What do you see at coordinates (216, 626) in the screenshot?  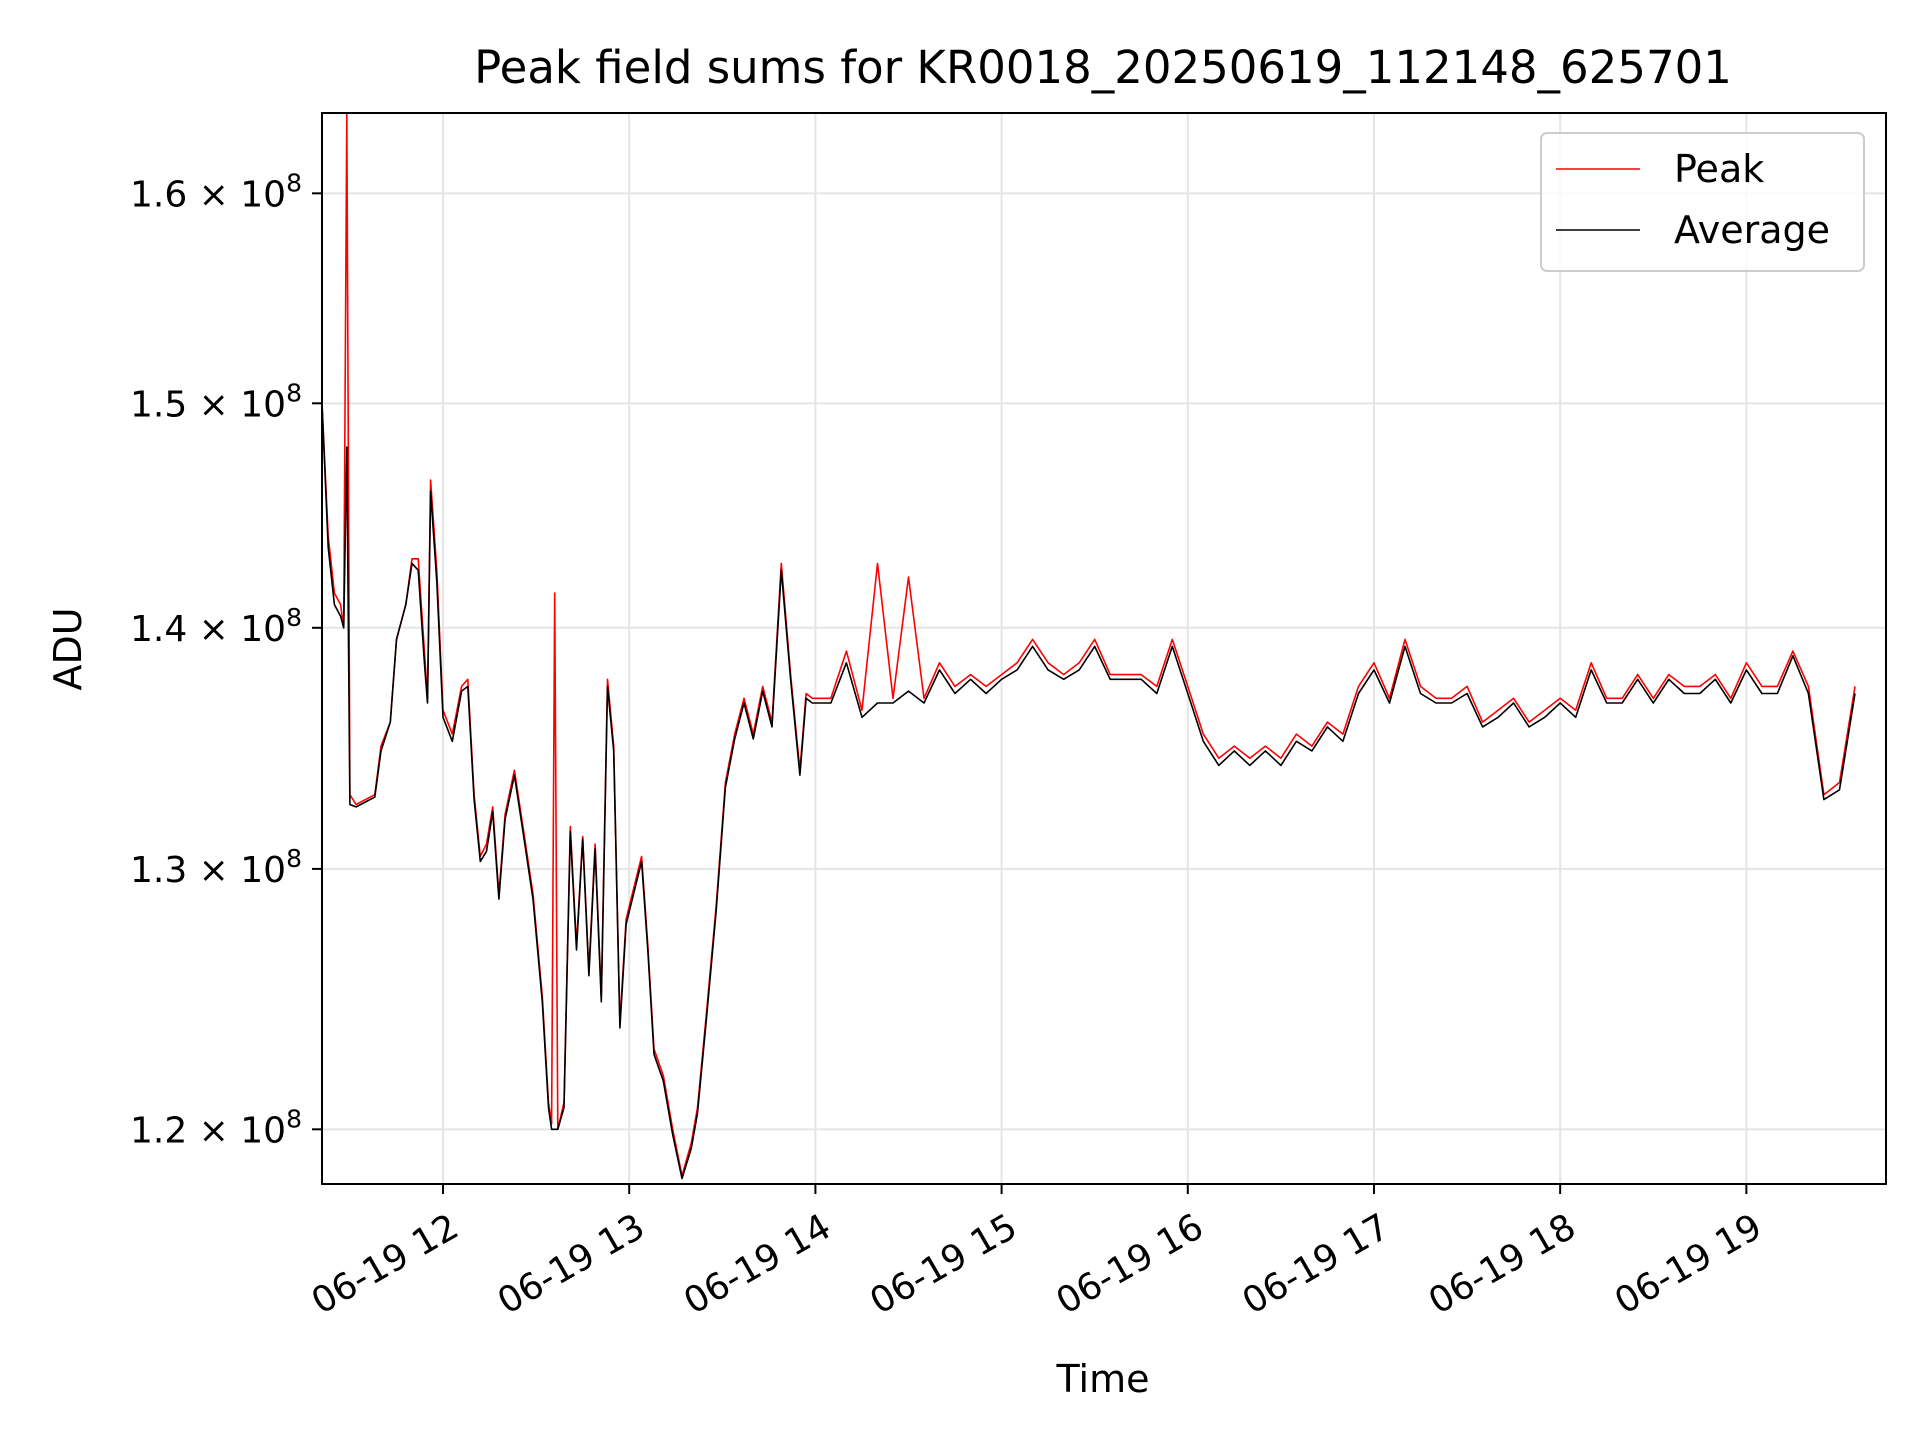 I see `y-tick-label: 1.4 × 108` at bounding box center [216, 626].